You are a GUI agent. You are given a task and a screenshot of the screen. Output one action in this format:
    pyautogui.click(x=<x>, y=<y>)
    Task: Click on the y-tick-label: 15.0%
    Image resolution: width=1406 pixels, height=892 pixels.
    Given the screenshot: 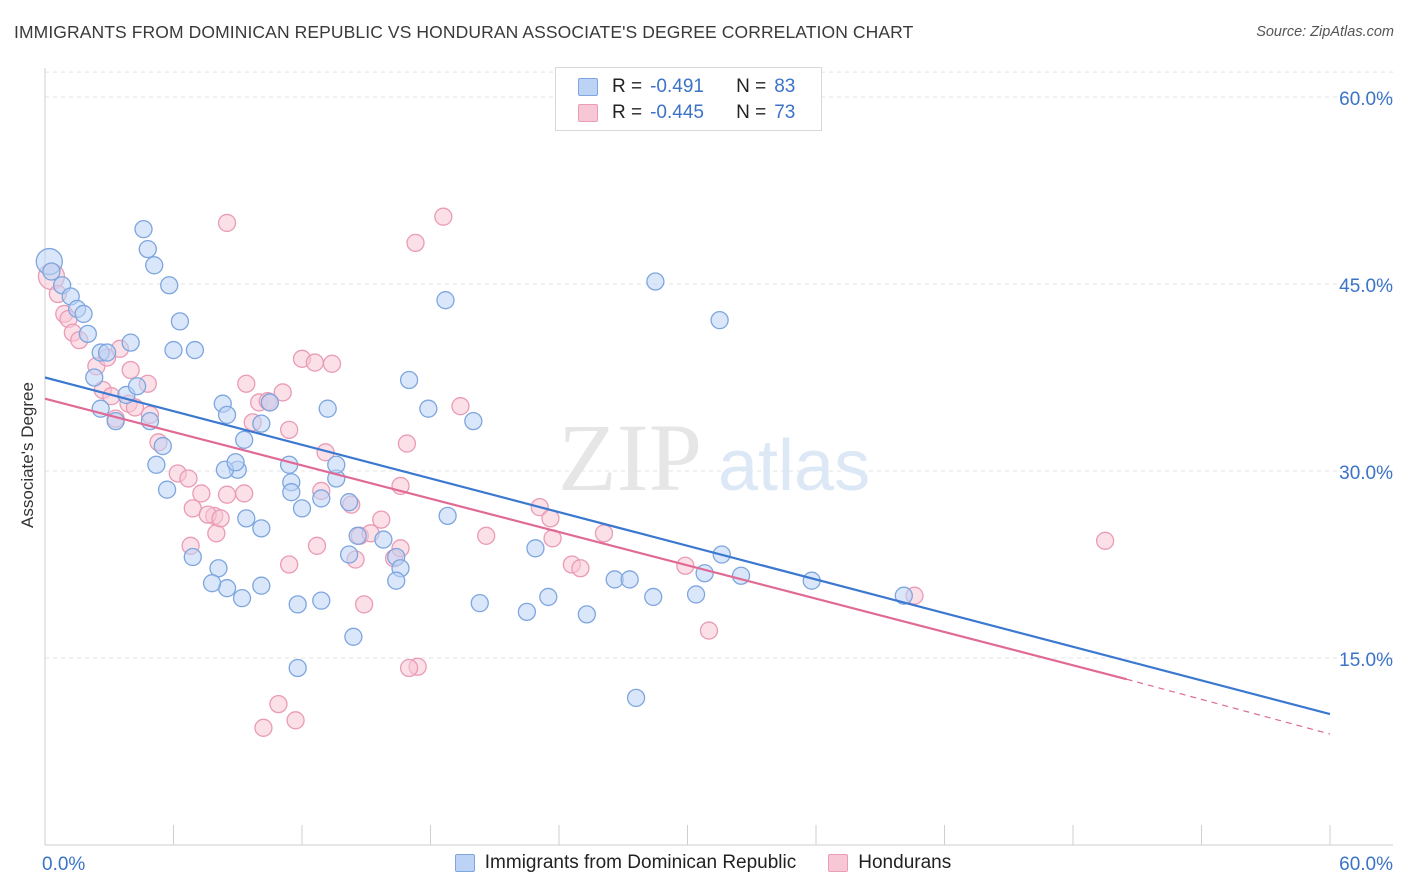 What is the action you would take?
    pyautogui.click(x=1366, y=660)
    